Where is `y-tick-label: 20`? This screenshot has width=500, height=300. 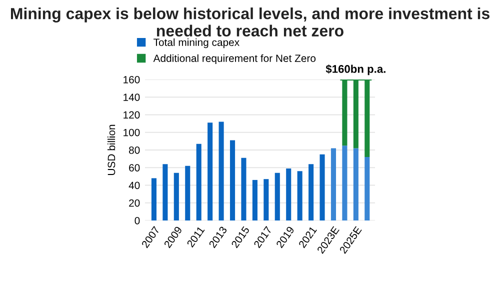
y-tick-label: 20 is located at coordinates (134, 203).